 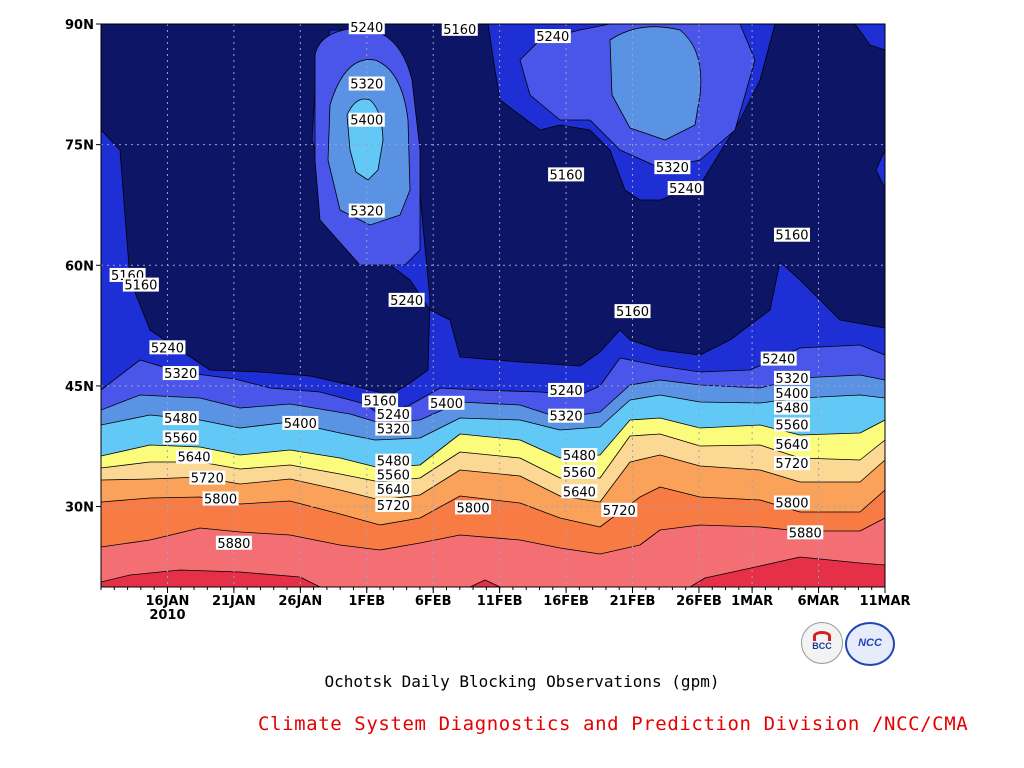 I want to click on y-tick-label: 75N, so click(x=79, y=146).